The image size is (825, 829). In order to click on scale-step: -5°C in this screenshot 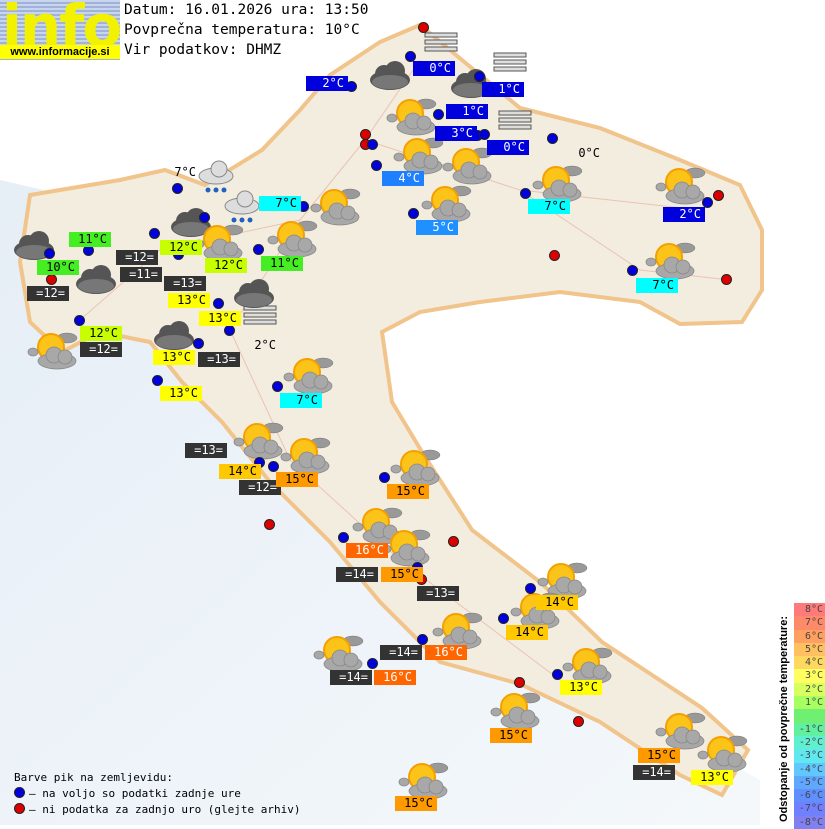, I will do `click(809, 782)`.